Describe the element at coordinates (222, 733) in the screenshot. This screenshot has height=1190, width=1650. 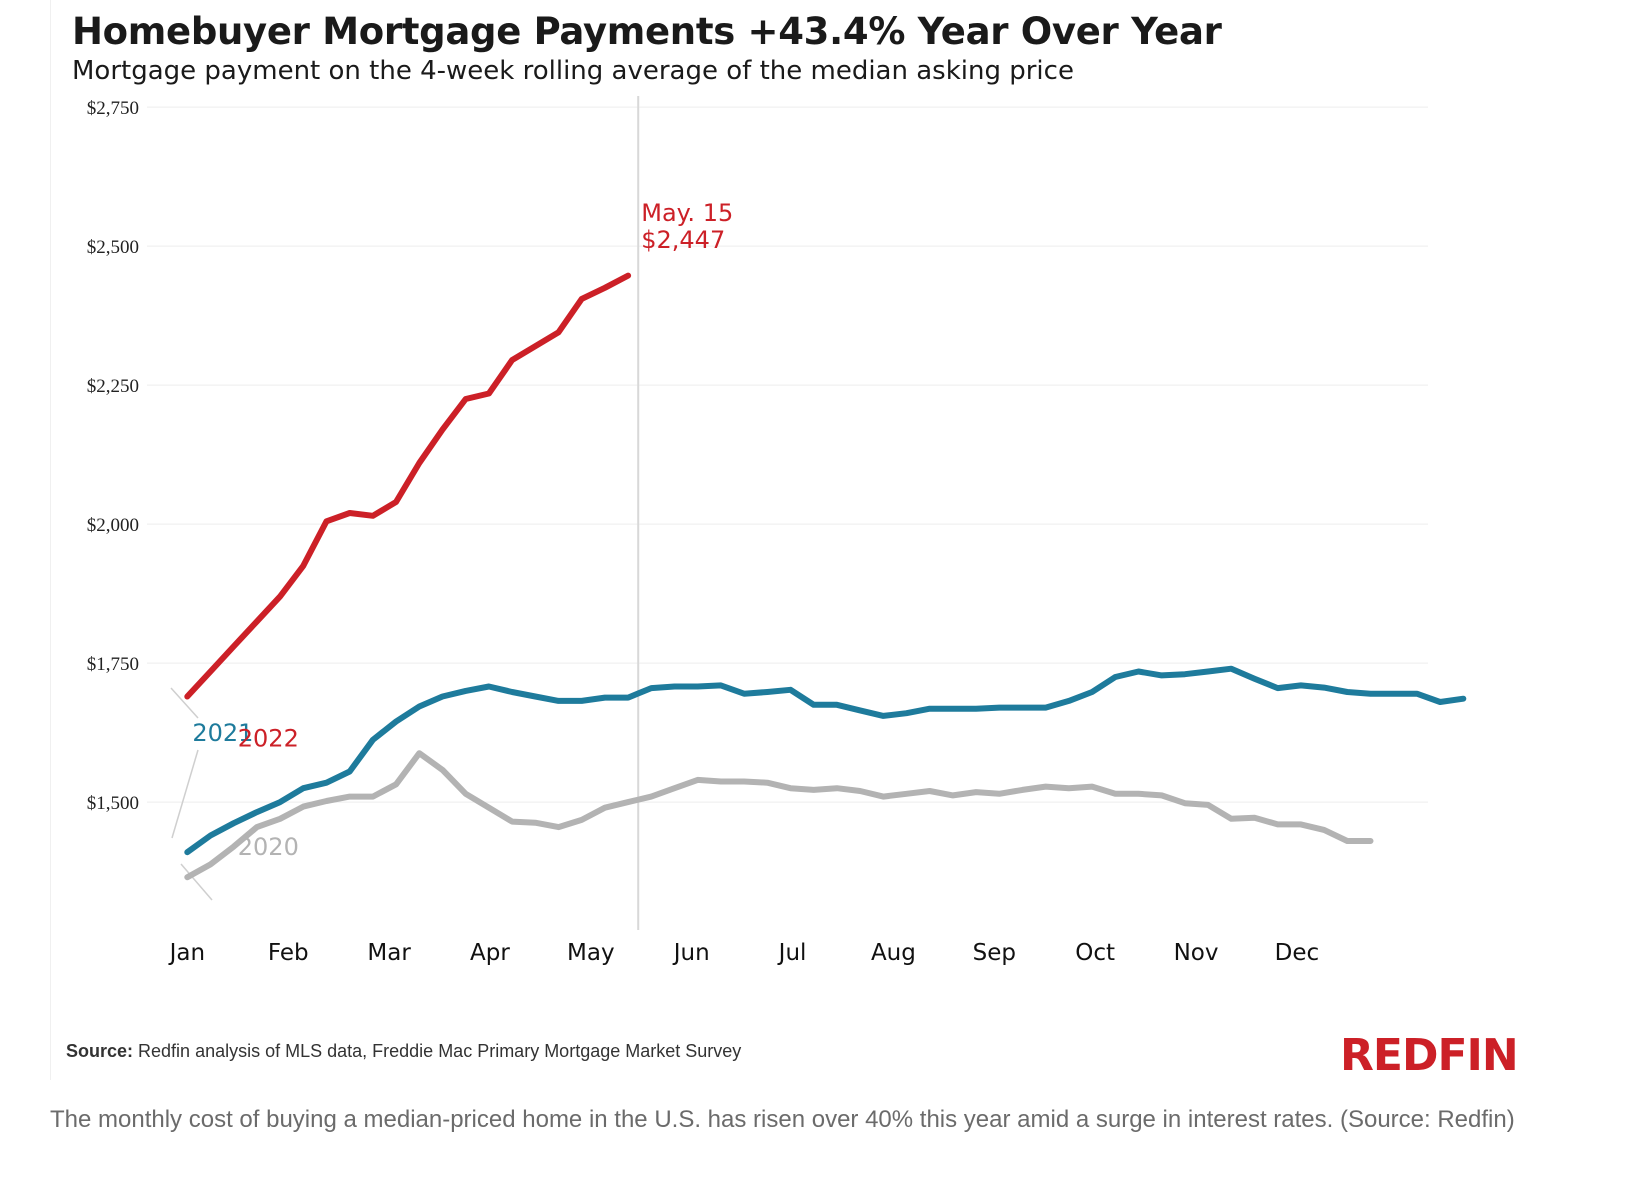
I see `annotation-label: 2021` at that location.